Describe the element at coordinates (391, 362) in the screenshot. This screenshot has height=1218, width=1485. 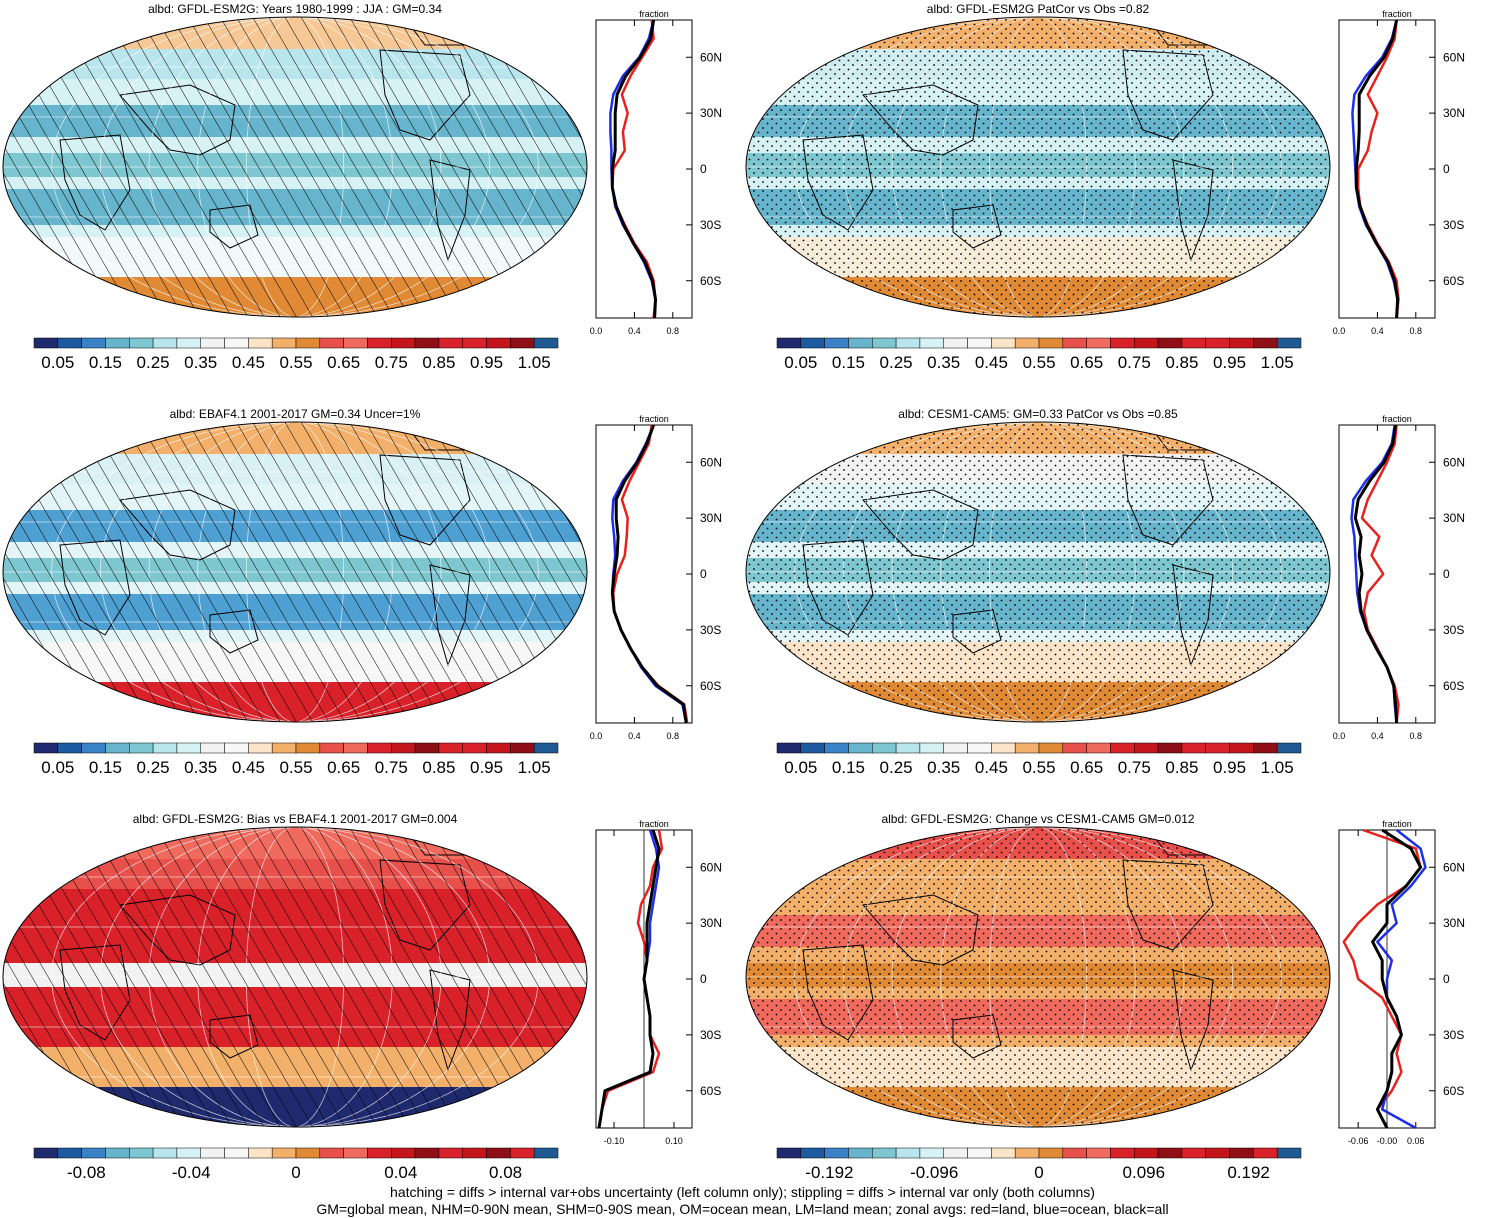
I see `colorbar-tick-label: 0.75` at that location.